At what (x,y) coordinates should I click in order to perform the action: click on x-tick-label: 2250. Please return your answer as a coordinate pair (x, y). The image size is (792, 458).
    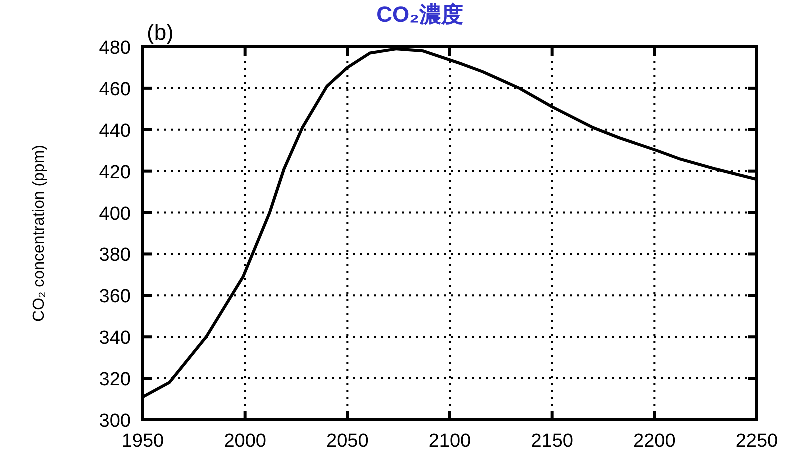
    Looking at the image, I should click on (757, 441).